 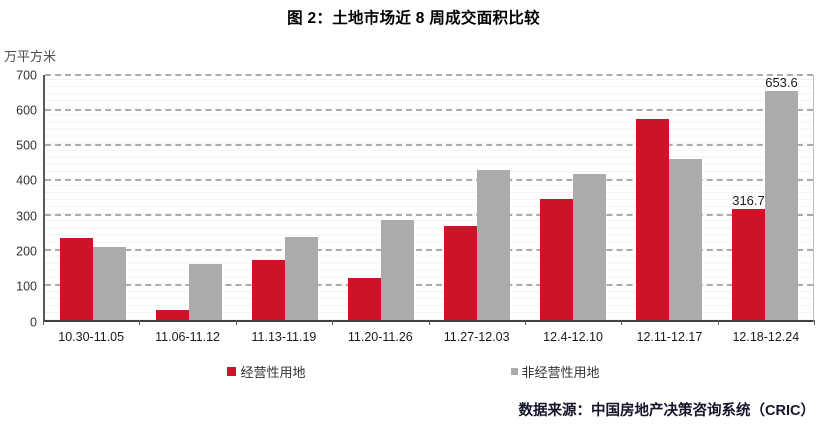 I want to click on bar-value-label: 316.7, so click(x=748, y=201).